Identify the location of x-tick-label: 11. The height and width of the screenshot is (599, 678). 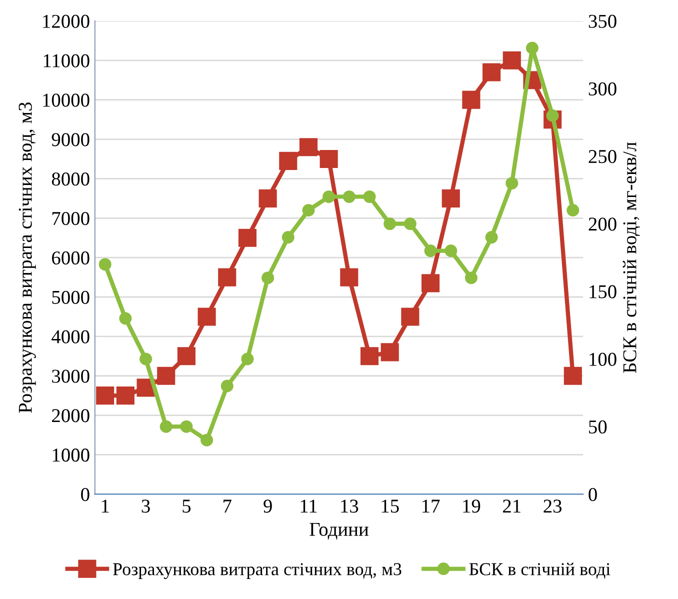
(308, 506).